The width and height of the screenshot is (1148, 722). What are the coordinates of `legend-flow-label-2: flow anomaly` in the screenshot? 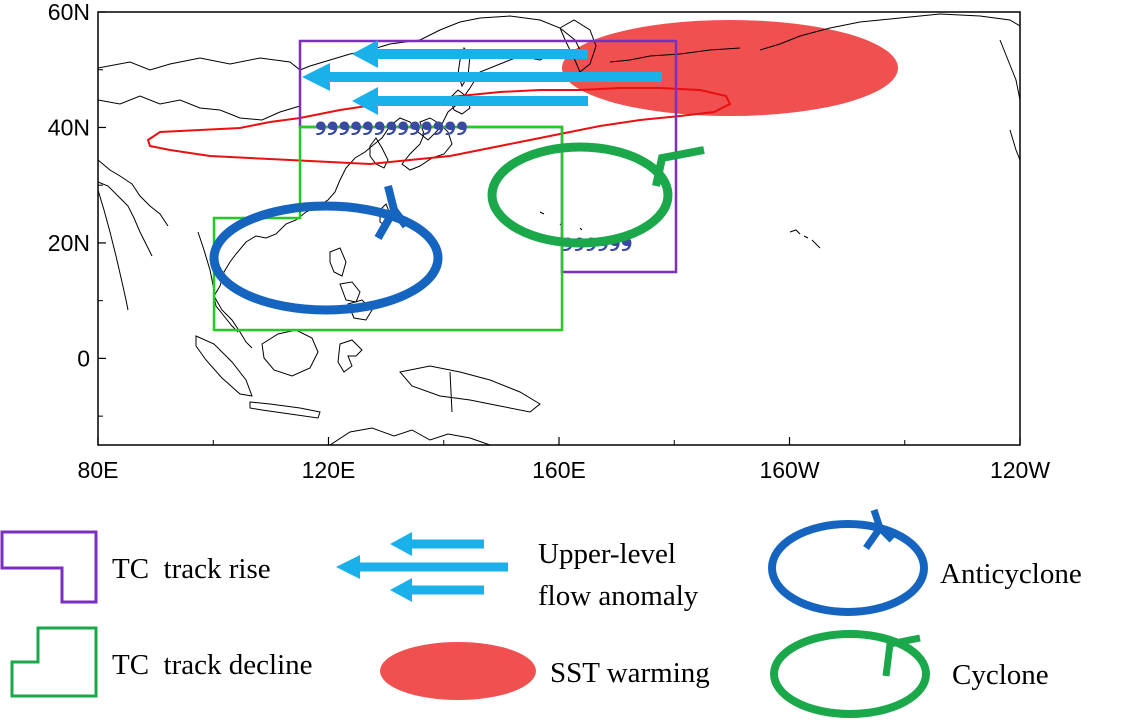 It's located at (618, 596).